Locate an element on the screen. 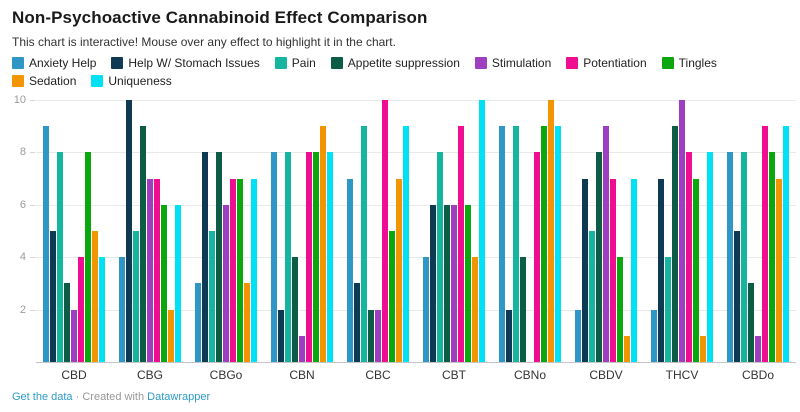 This screenshot has height=412, width=800. bar-cbgo-anxiety-help is located at coordinates (198, 322).